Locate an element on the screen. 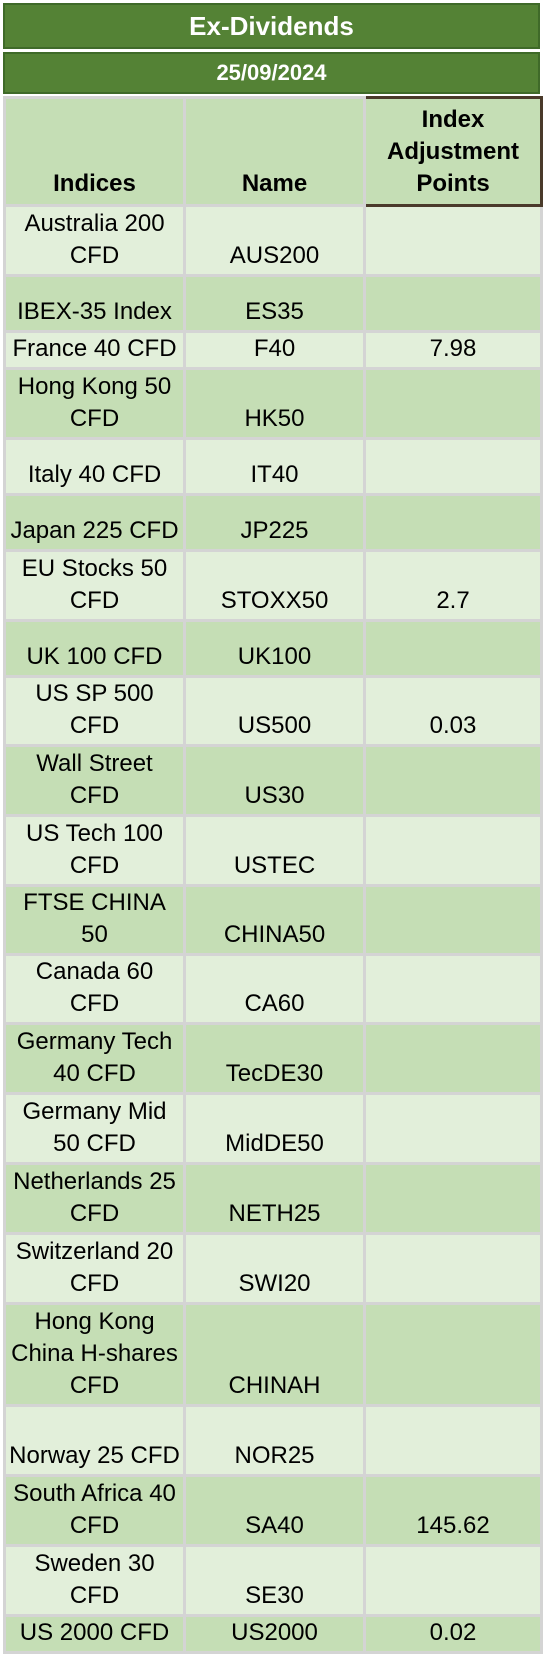 The width and height of the screenshot is (544, 1670). cell-name: IT40 is located at coordinates (274, 466).